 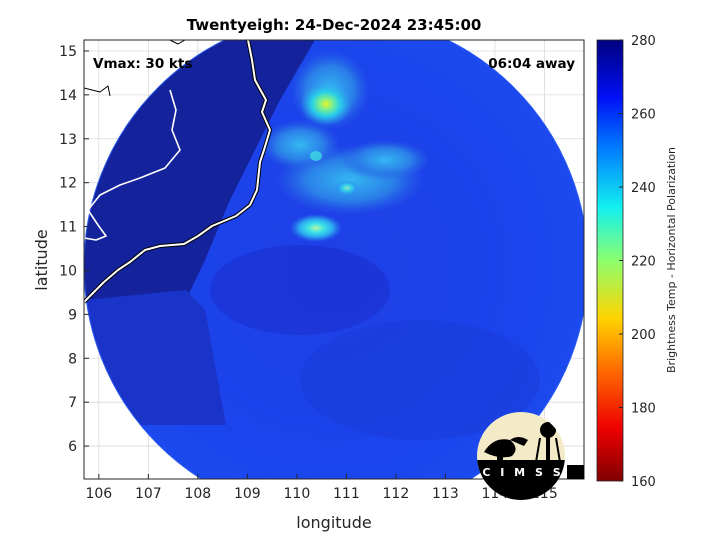 I want to click on y-tick-label: 10, so click(x=68, y=271).